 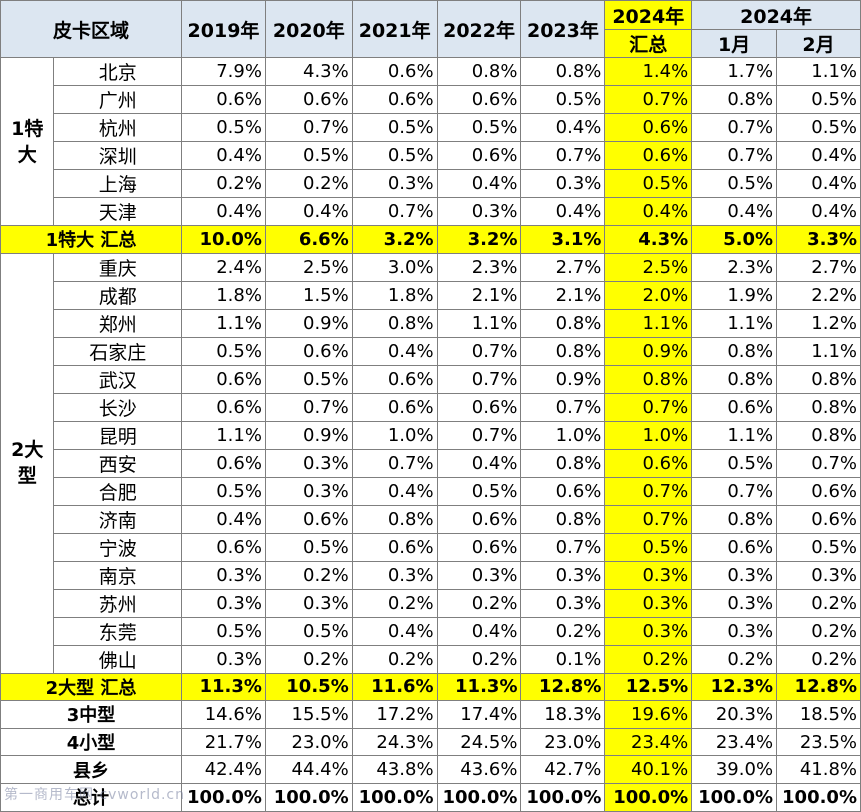 I want to click on value-cell: 7.9%, so click(x=223, y=71).